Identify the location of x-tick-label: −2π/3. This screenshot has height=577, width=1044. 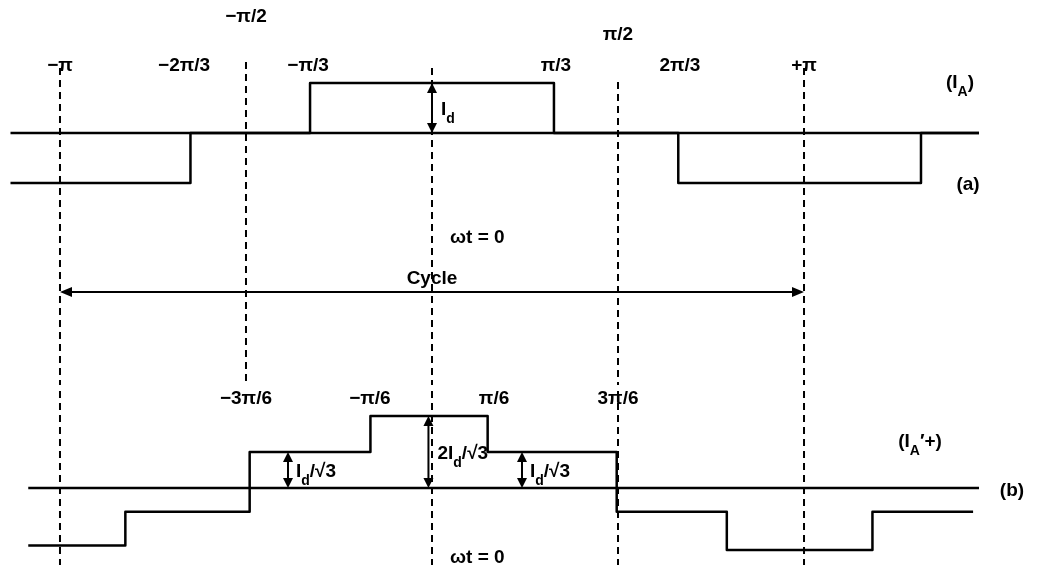
(184, 64).